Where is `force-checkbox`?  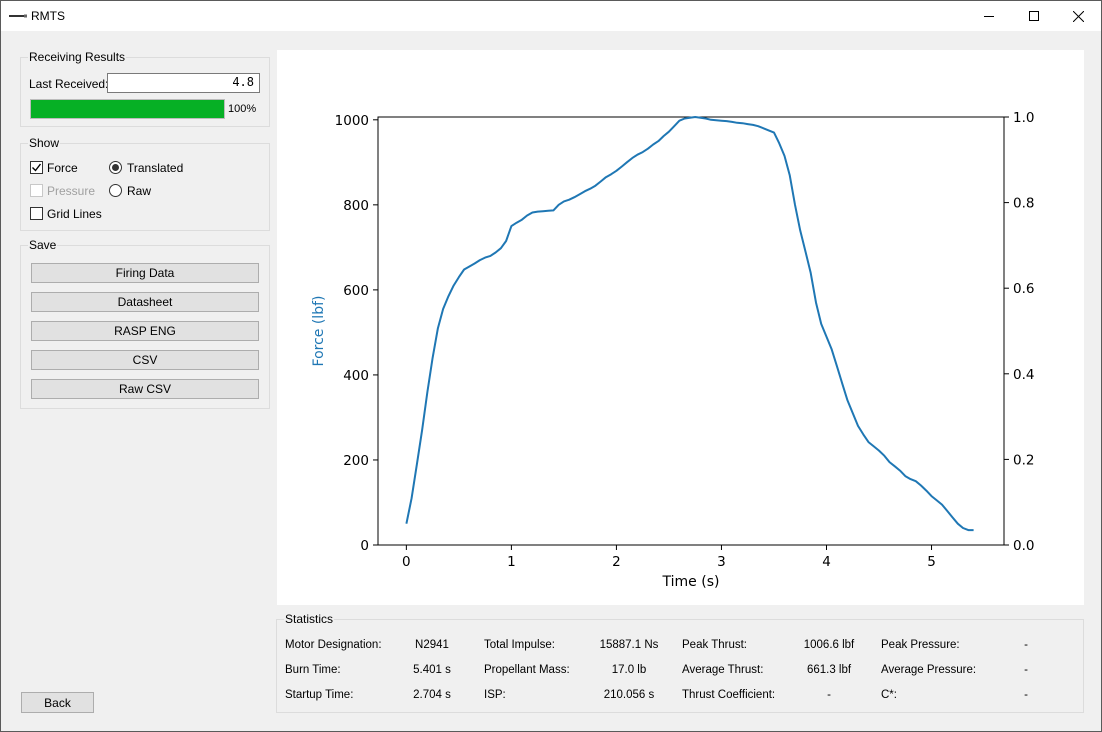
force-checkbox is located at coordinates (36, 167).